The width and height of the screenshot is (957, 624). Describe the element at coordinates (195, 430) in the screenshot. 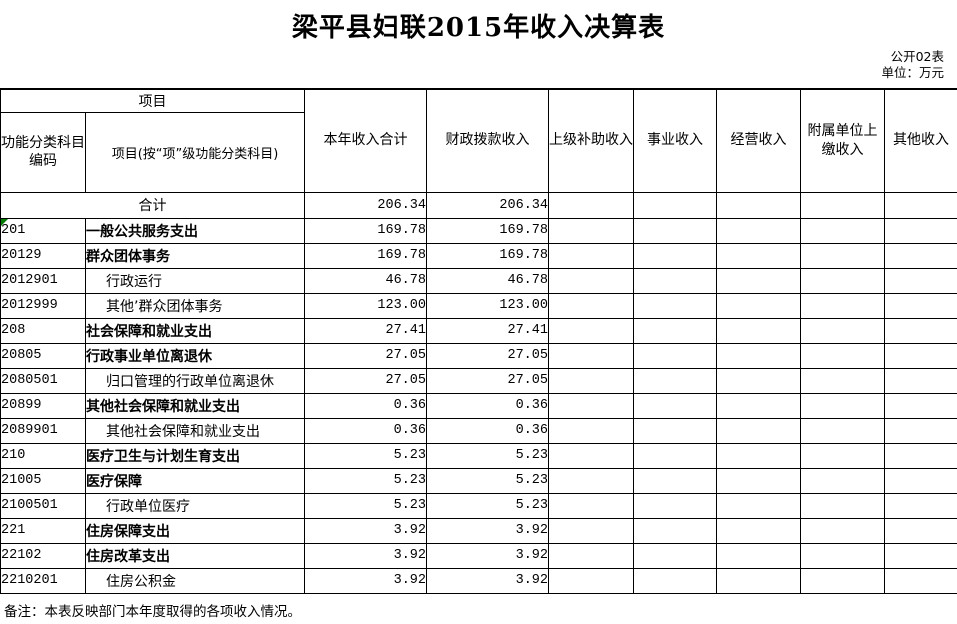

I see `name-cell: 其他社会保障和就业支出` at that location.